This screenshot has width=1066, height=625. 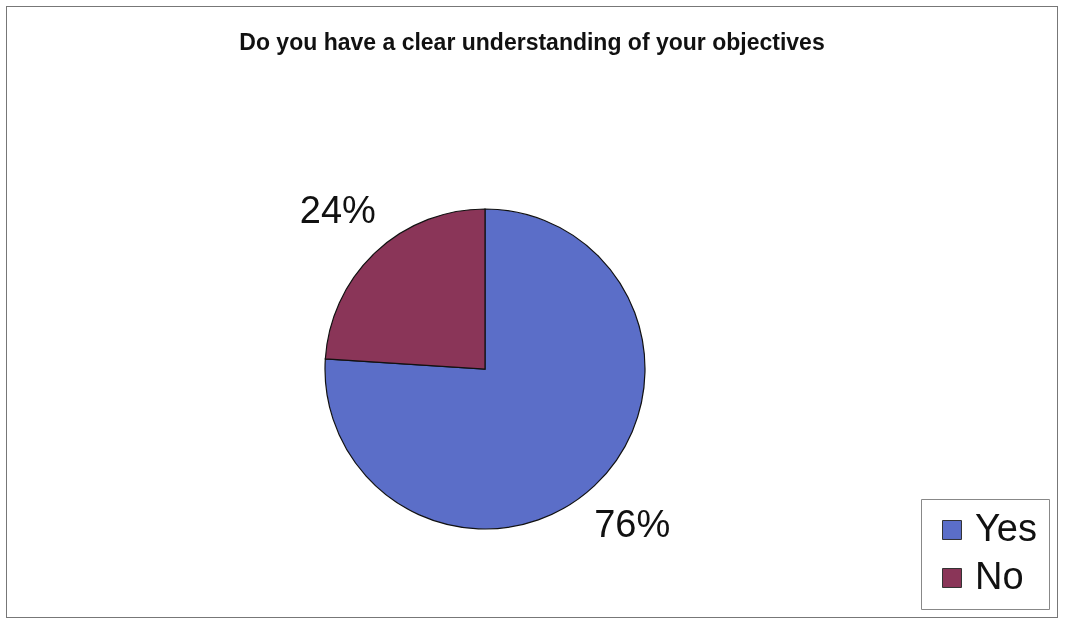 I want to click on data-label: 76%, so click(x=632, y=523).